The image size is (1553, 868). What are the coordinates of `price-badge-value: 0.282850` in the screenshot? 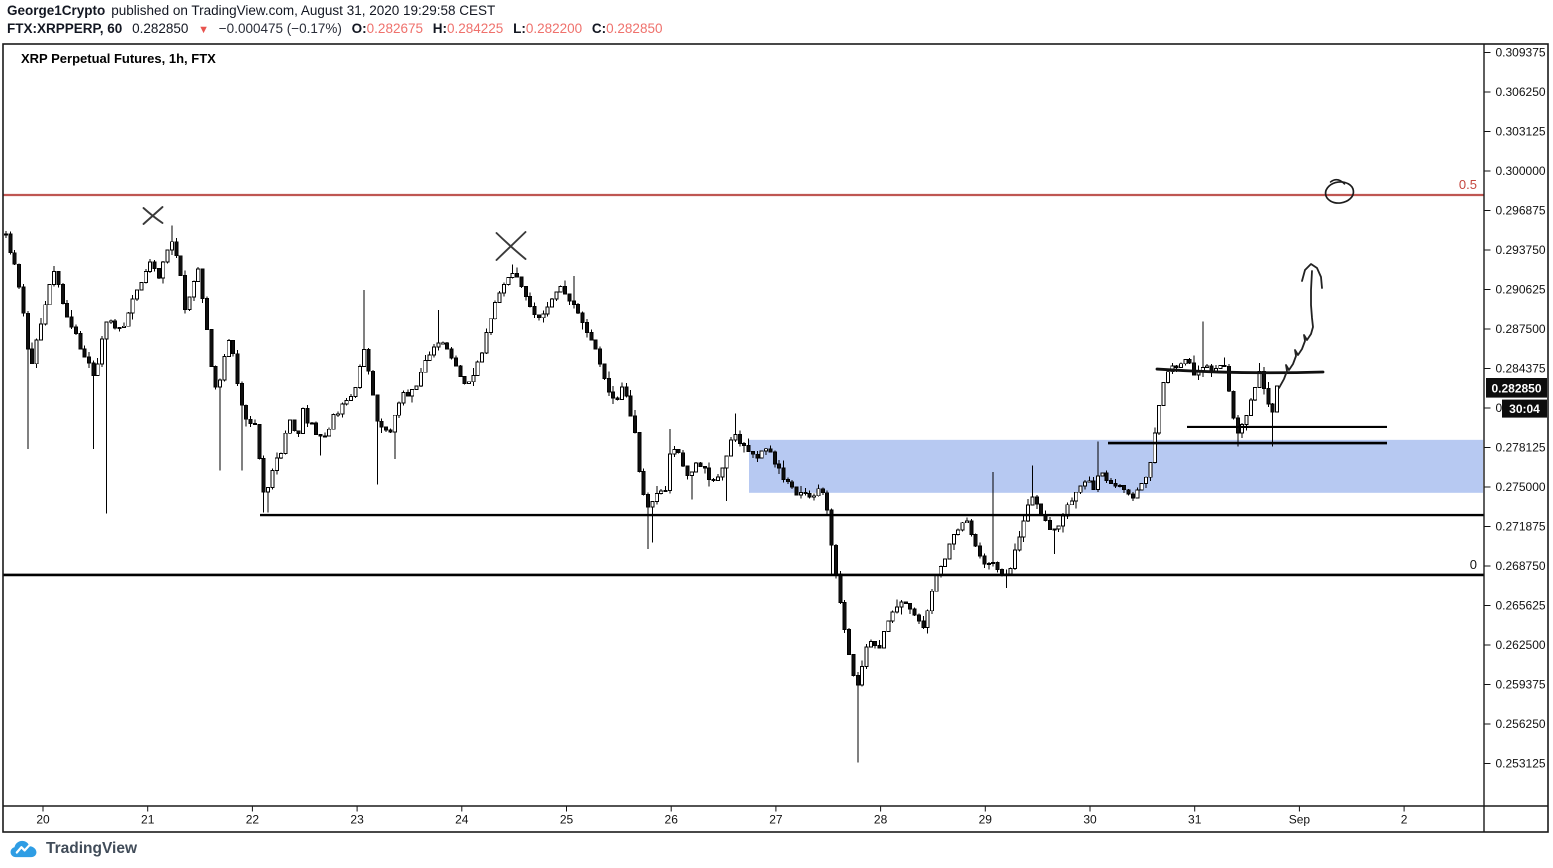 It's located at (1516, 389).